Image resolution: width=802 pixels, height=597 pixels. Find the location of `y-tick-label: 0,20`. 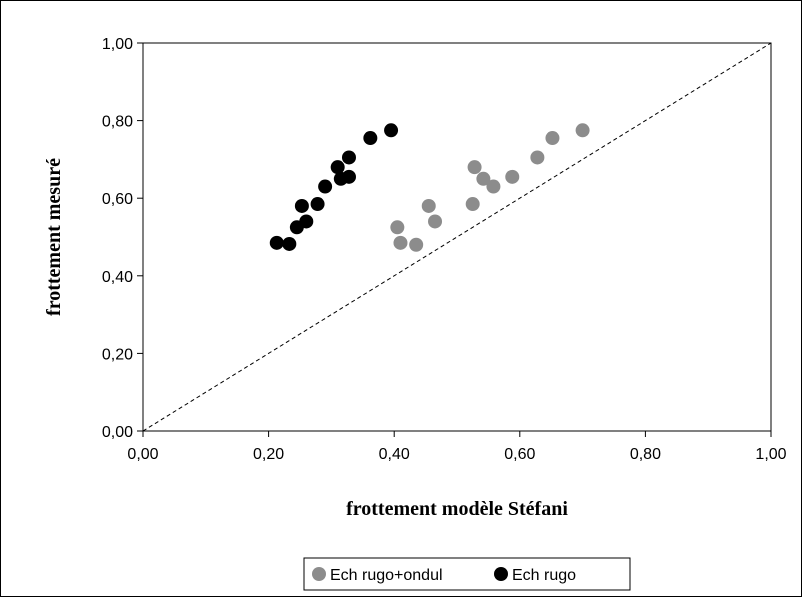

y-tick-label: 0,20 is located at coordinates (117, 354).